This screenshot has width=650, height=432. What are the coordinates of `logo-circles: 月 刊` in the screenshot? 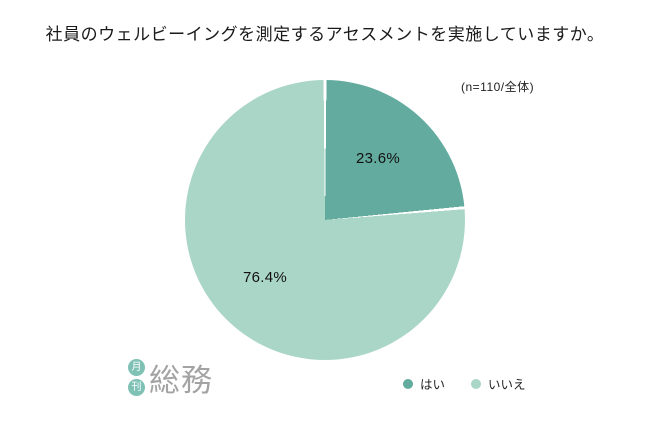 It's located at (136, 377).